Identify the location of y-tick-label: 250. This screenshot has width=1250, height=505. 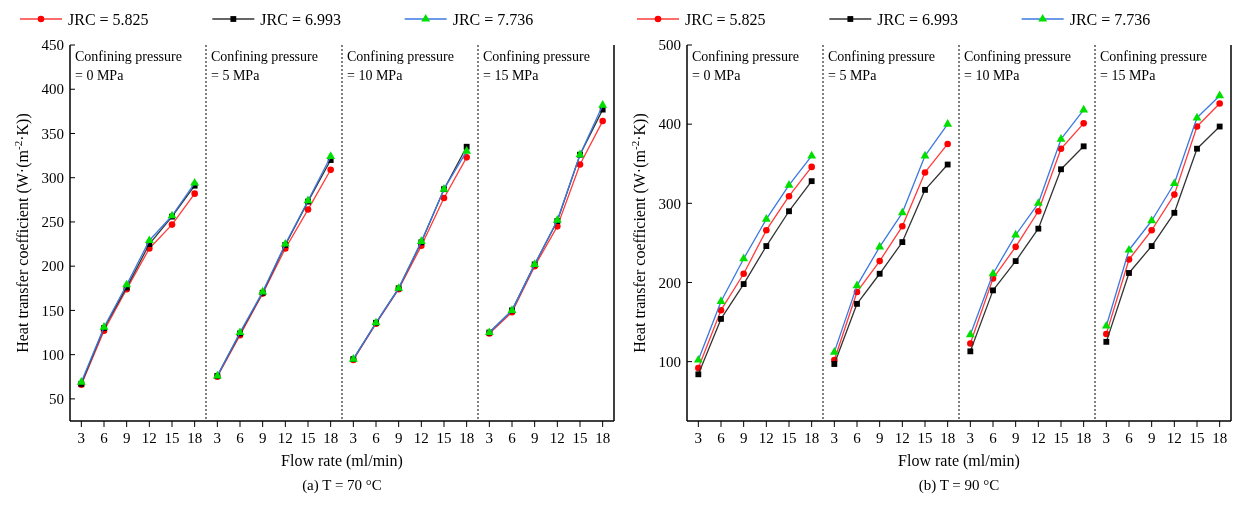
(52, 222).